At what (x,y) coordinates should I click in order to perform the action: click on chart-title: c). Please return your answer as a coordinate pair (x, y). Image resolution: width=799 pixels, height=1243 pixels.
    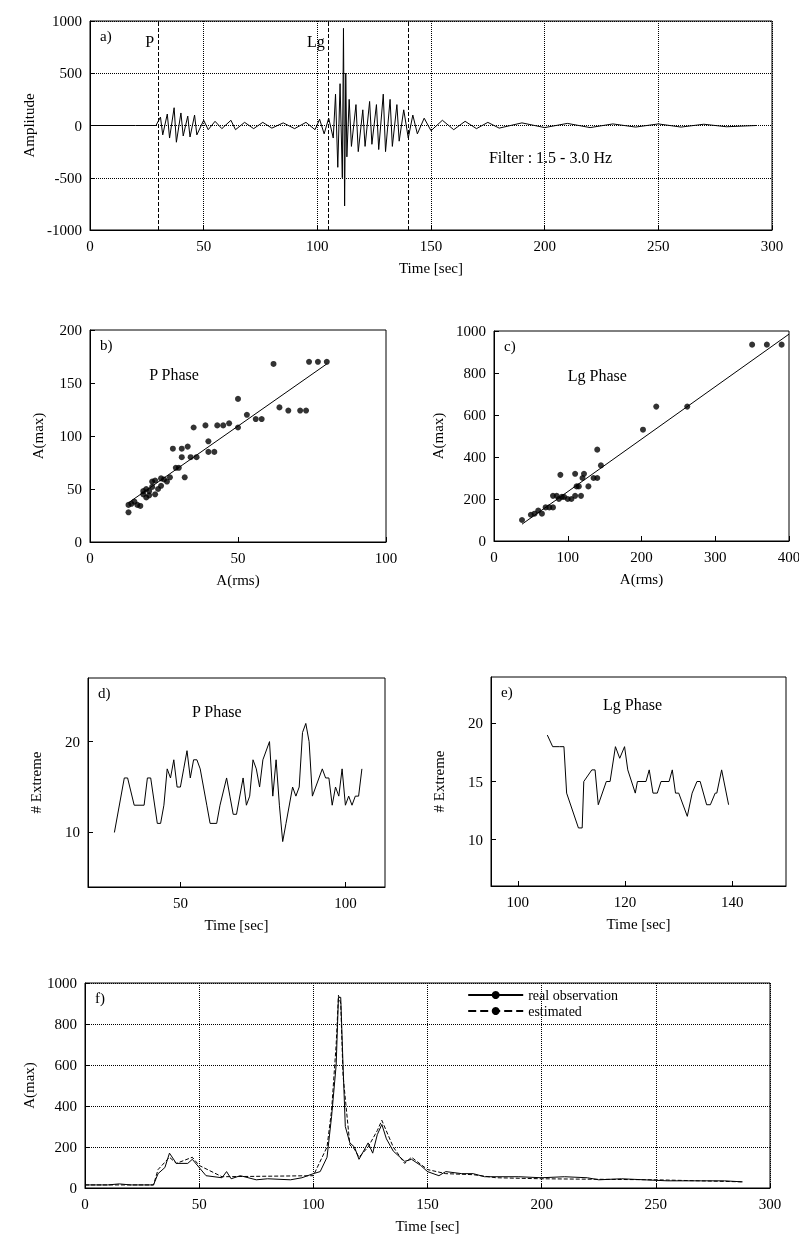
    Looking at the image, I should click on (510, 346).